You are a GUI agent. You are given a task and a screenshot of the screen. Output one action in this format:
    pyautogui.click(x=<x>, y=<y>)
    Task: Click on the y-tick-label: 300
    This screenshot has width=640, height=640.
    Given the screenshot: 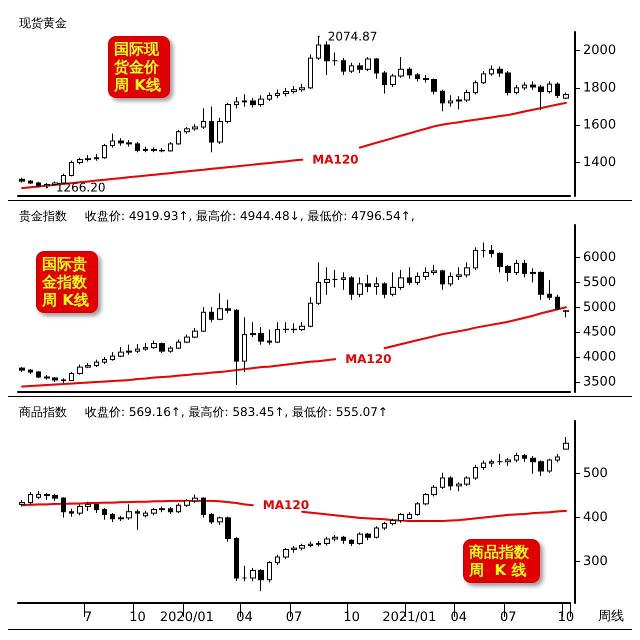 What is the action you would take?
    pyautogui.click(x=595, y=561)
    